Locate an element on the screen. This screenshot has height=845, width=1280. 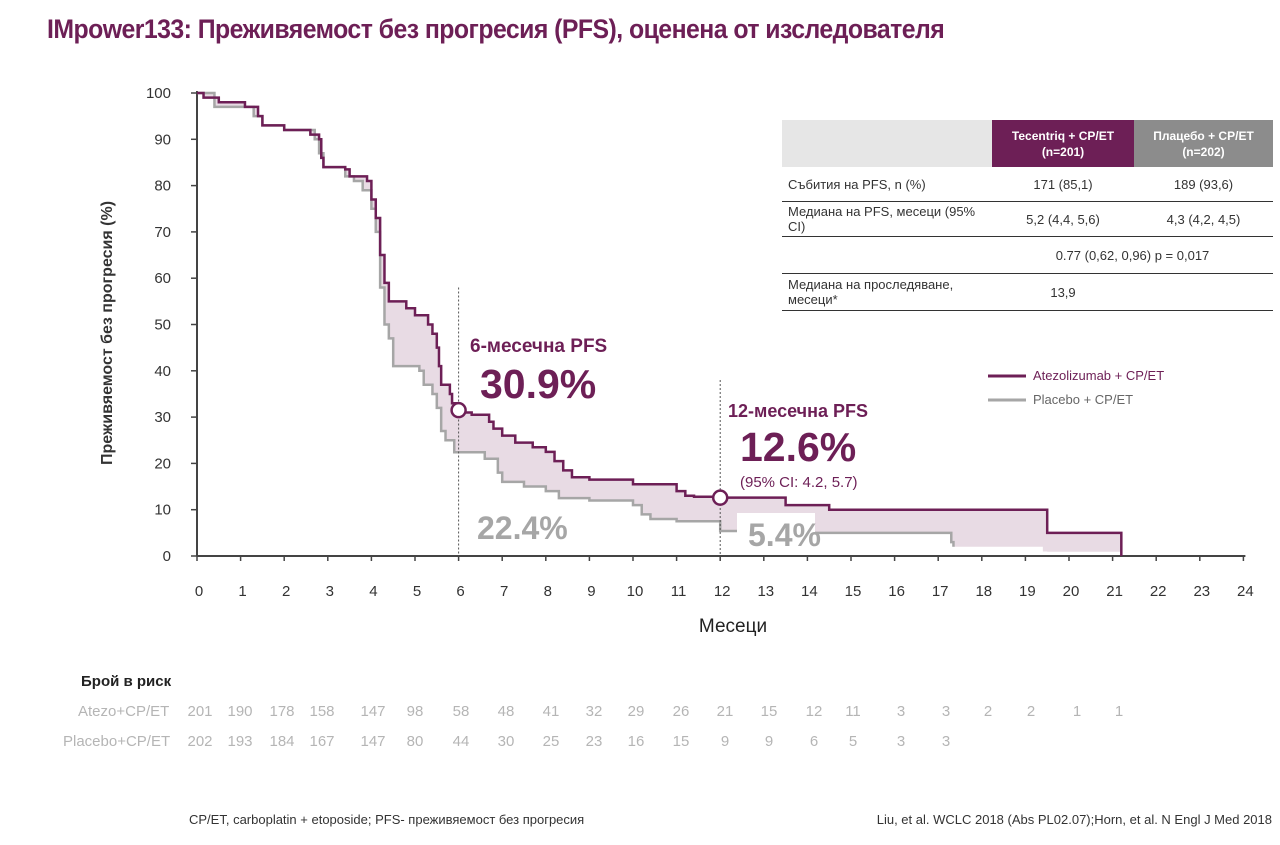
y-tick-label: 40 is located at coordinates (162, 371).